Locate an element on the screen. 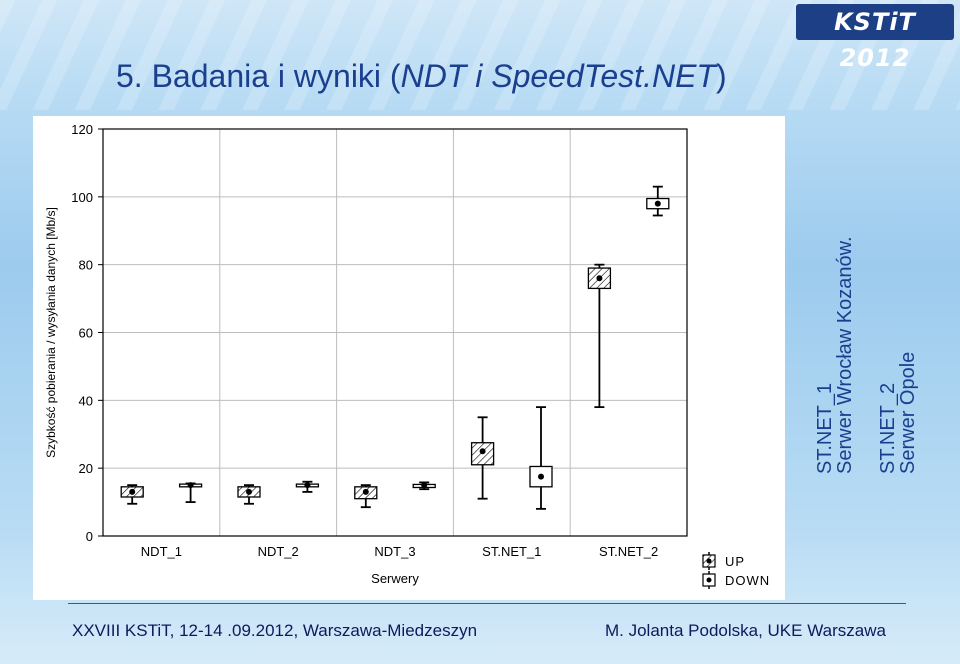  x-axis-title: Serwery is located at coordinates (395, 578).